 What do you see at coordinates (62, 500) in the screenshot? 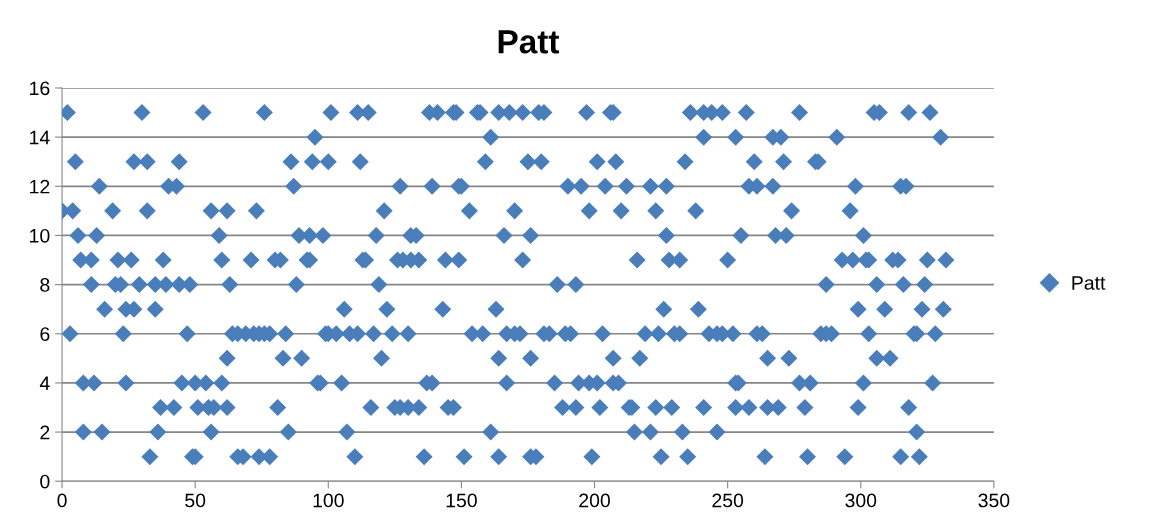
I see `x-tick-label: 0` at bounding box center [62, 500].